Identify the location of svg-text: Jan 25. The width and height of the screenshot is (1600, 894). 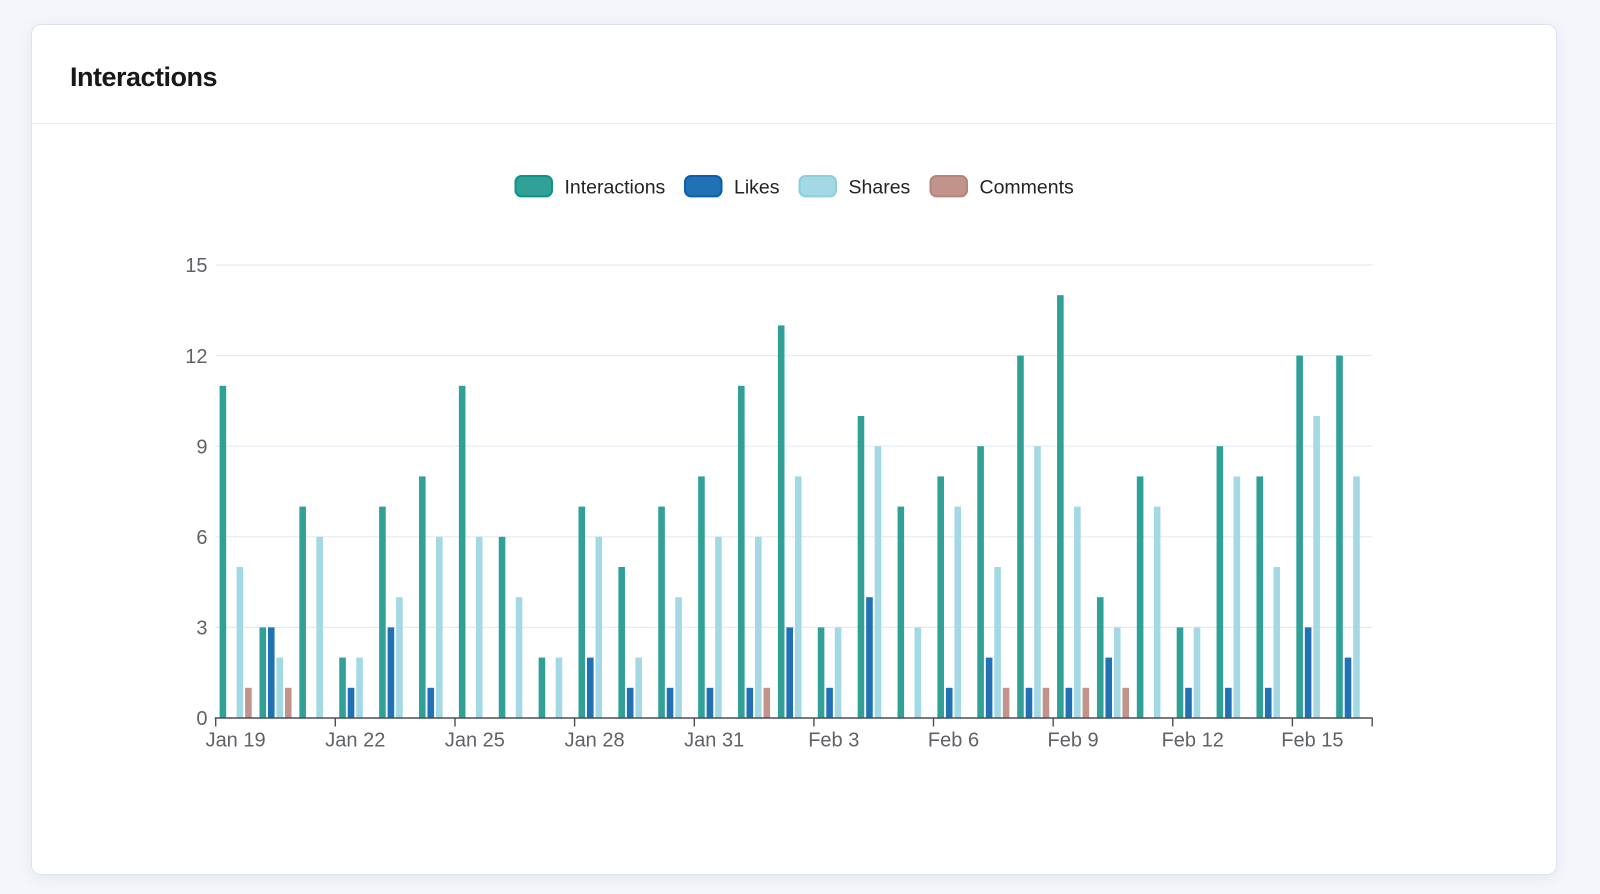
(475, 741).